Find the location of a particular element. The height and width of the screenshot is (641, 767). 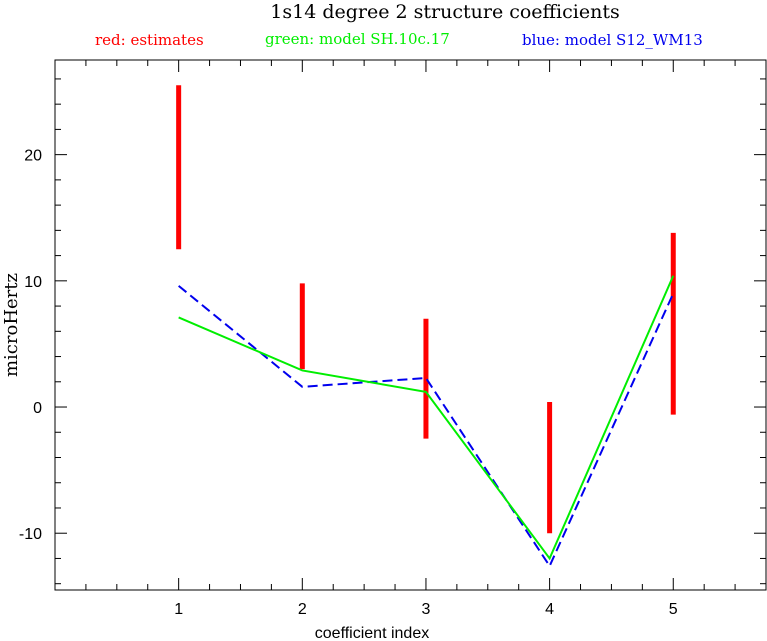

y-tick-label: 20 is located at coordinates (33, 156).